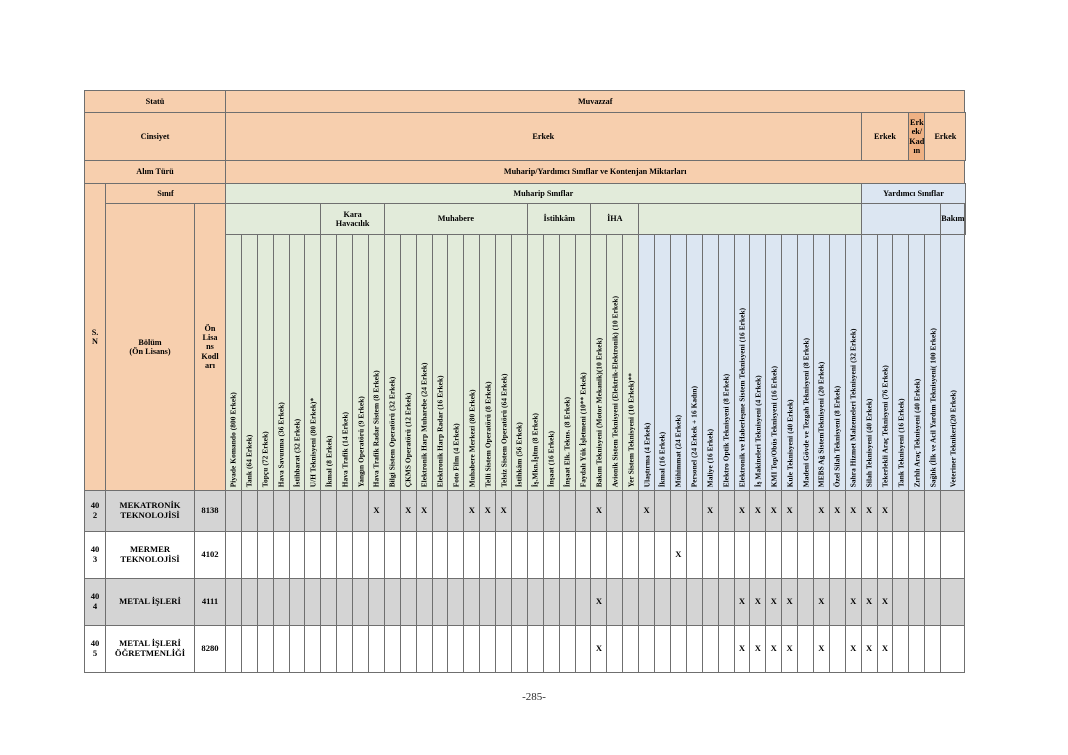 The height and width of the screenshot is (755, 1068). What do you see at coordinates (233, 362) in the screenshot?
I see `column-header-0: Piyade Komando (800 Erkek)` at bounding box center [233, 362].